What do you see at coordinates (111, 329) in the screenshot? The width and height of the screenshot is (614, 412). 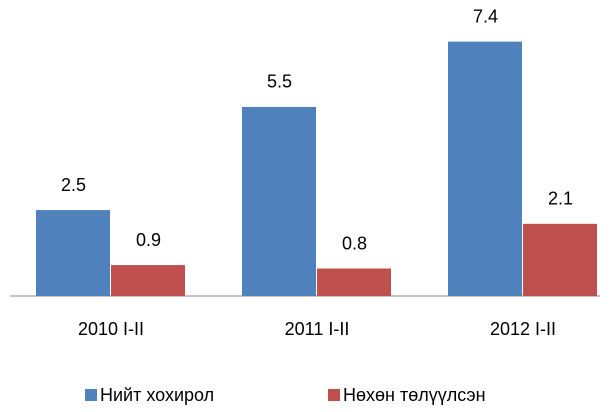 I see `x-tick-label: 2010 I-II` at bounding box center [111, 329].